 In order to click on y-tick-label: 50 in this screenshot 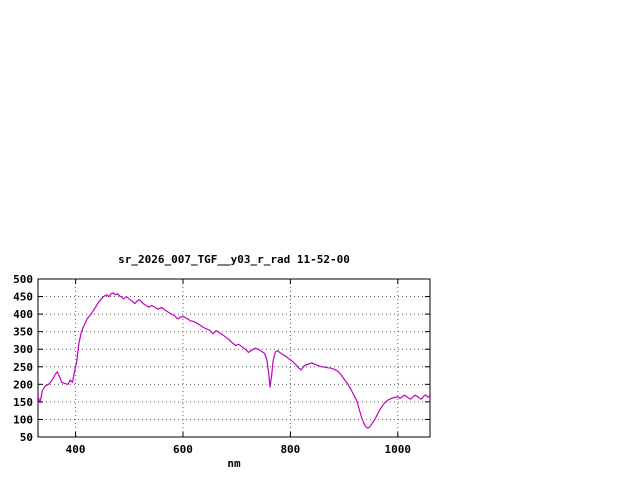, I will do `click(26, 437)`.